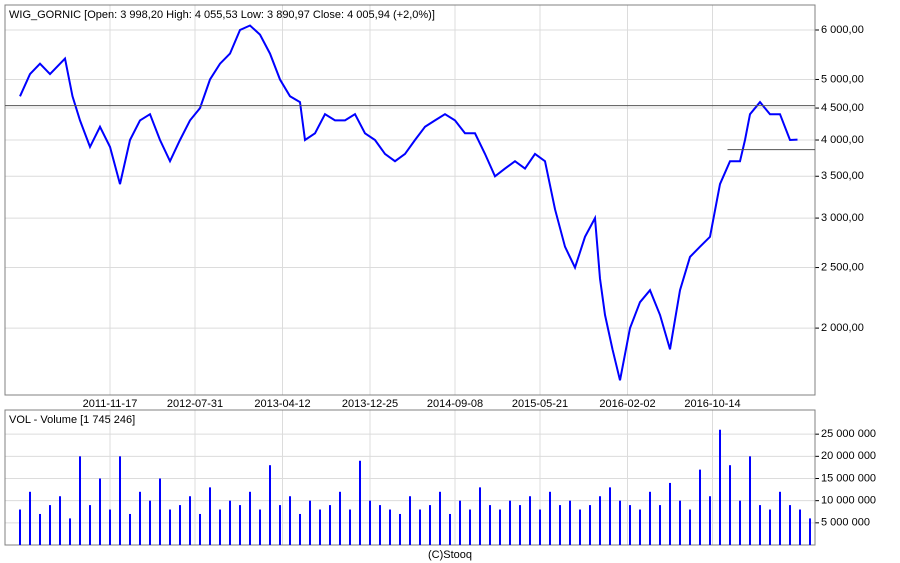 The width and height of the screenshot is (900, 563). What do you see at coordinates (842, 140) in the screenshot?
I see `y-tick-label: 4 000,00` at bounding box center [842, 140].